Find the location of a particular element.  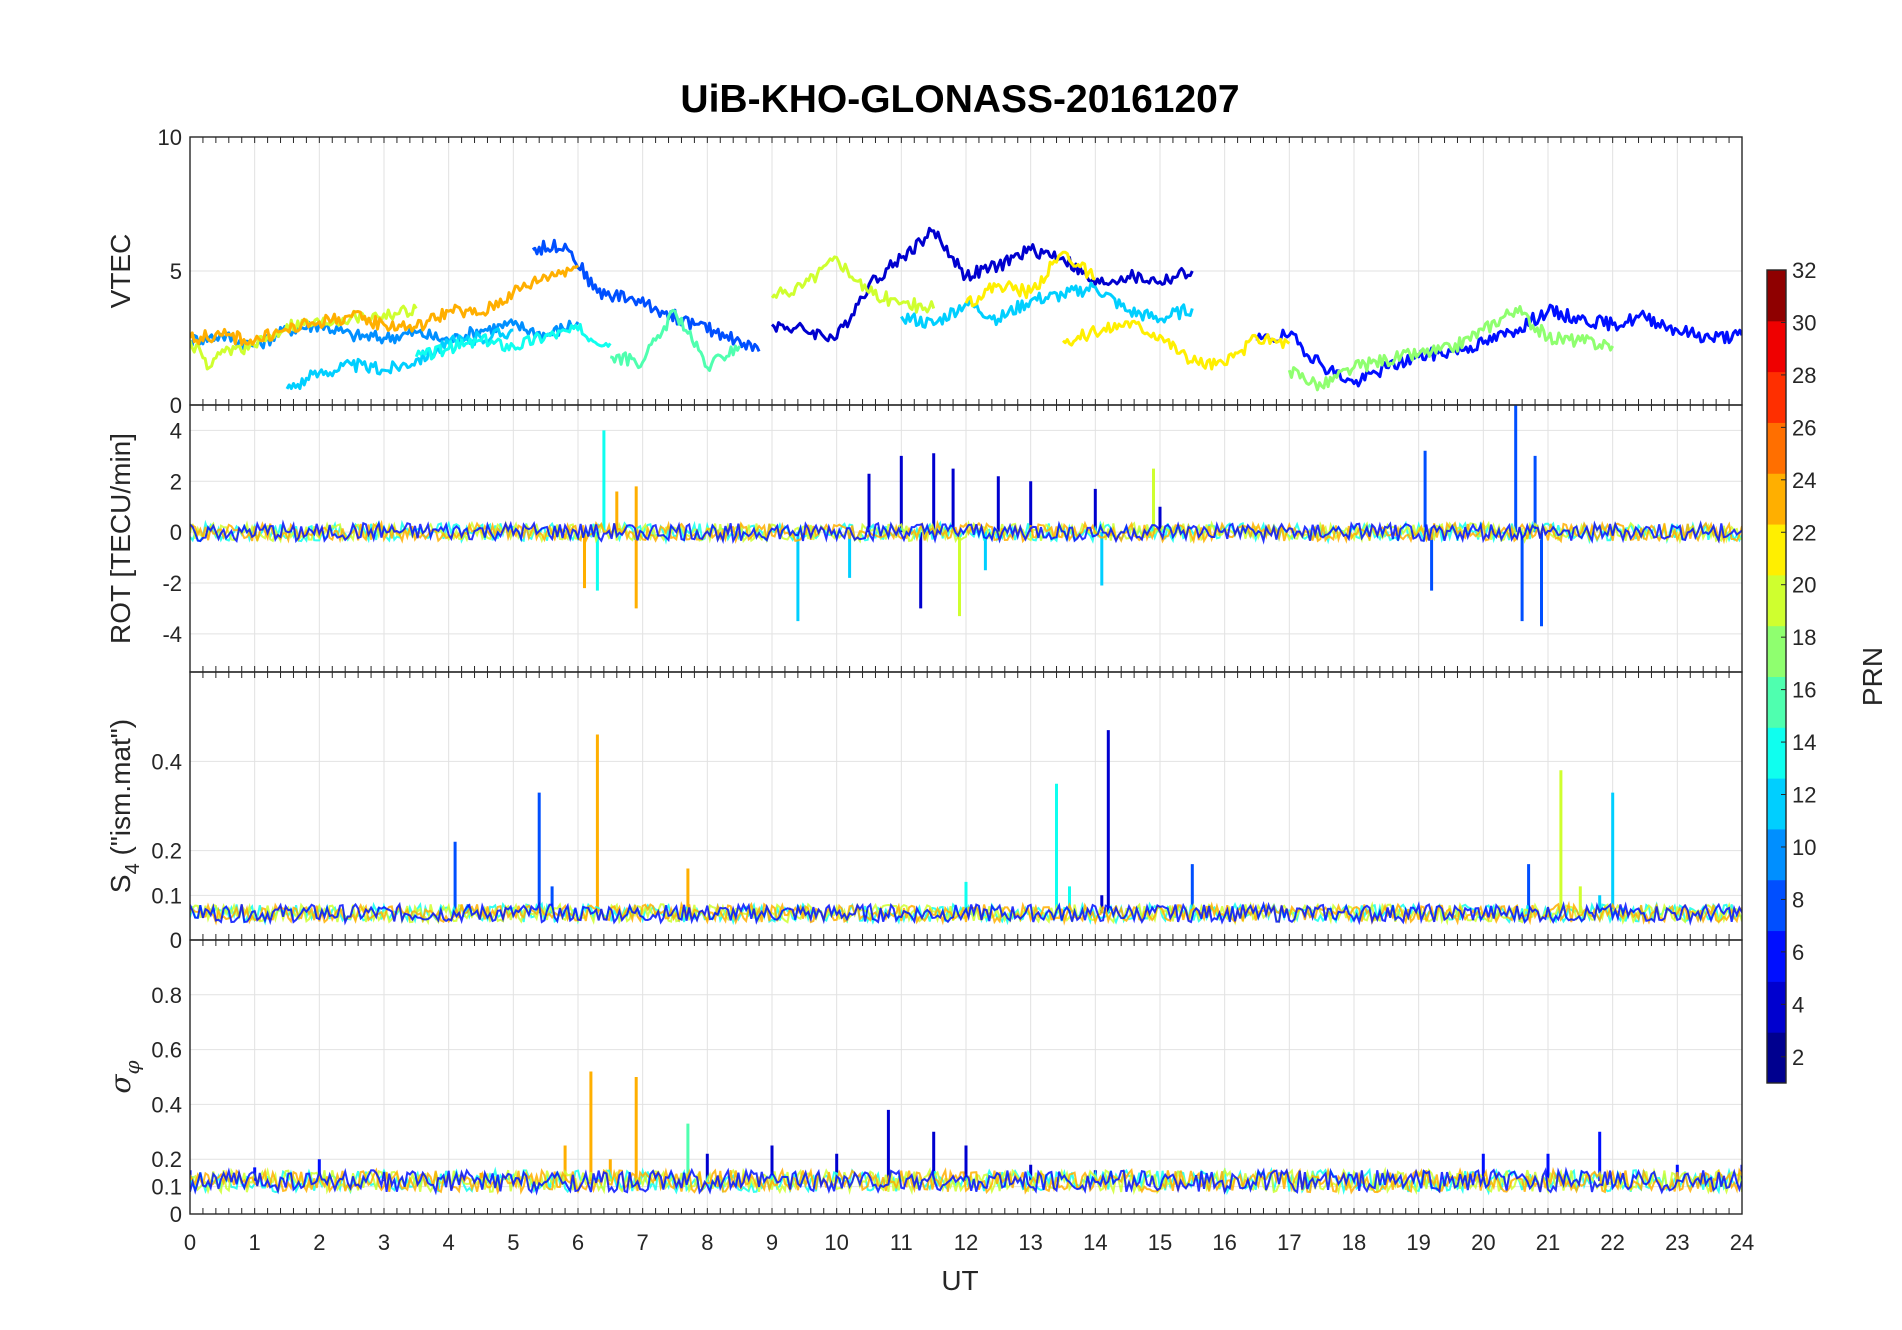

colorbar-frame is located at coordinates (1776, 676).